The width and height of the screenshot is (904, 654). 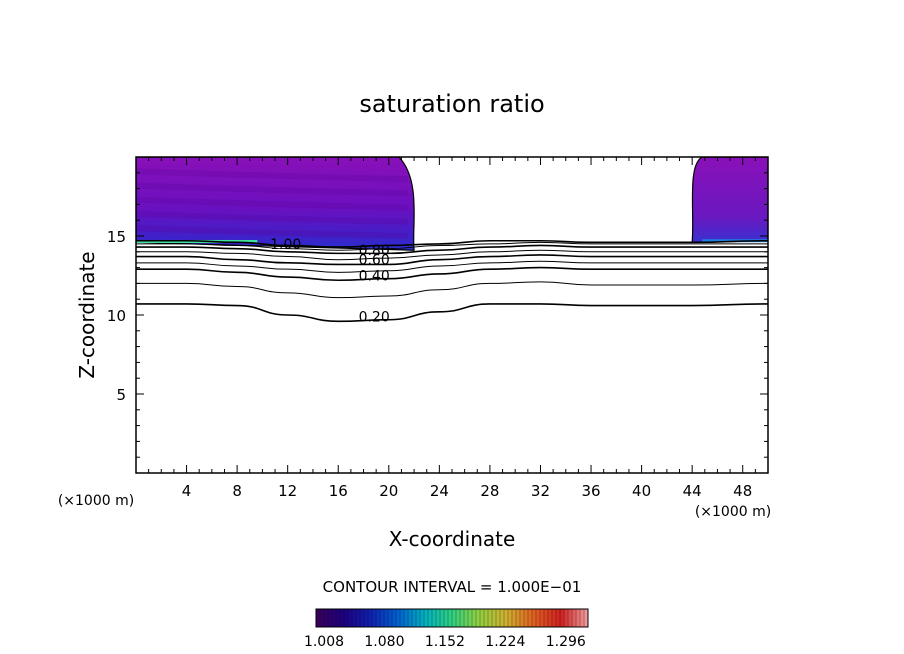 I want to click on contour-label-1.00: 1.00, so click(x=285, y=245).